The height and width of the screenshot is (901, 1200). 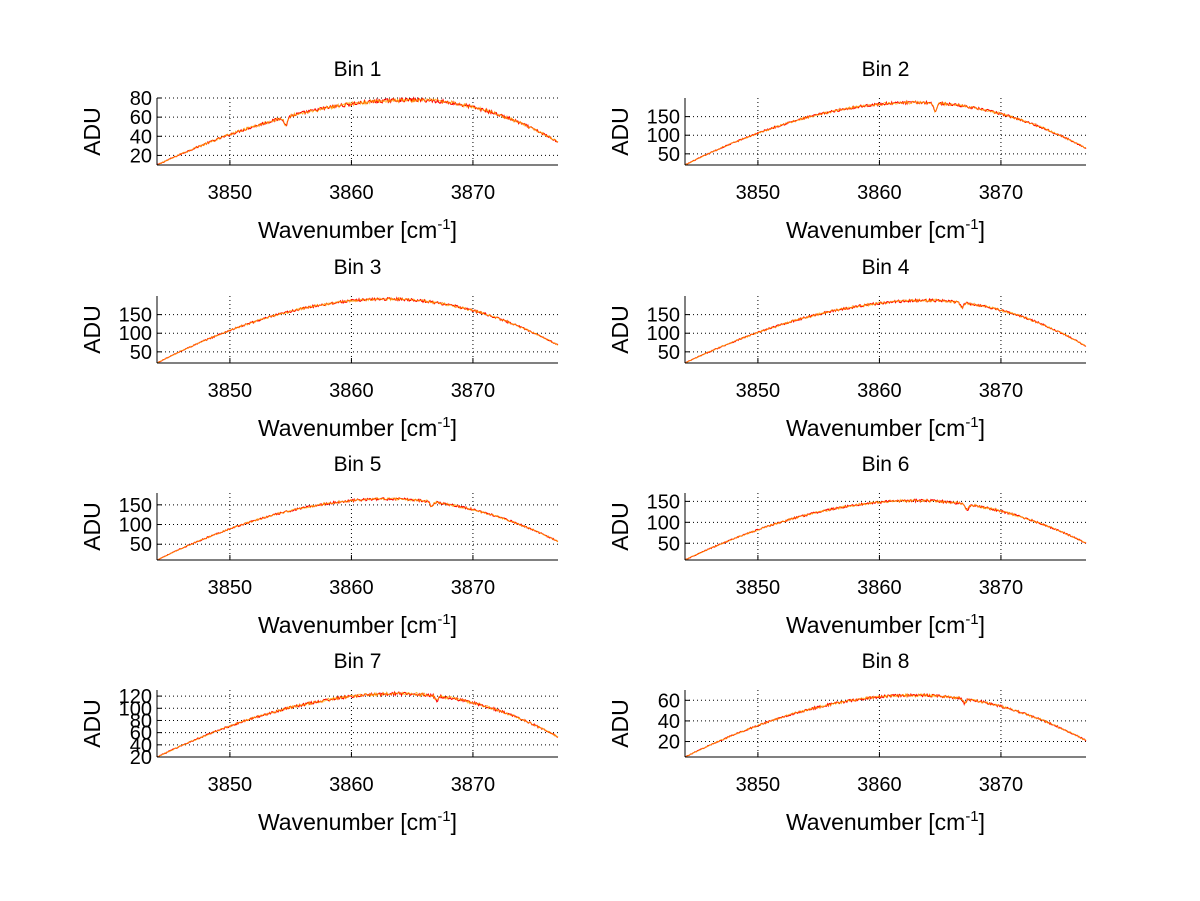 What do you see at coordinates (358, 464) in the screenshot?
I see `chart-title: Bin 5` at bounding box center [358, 464].